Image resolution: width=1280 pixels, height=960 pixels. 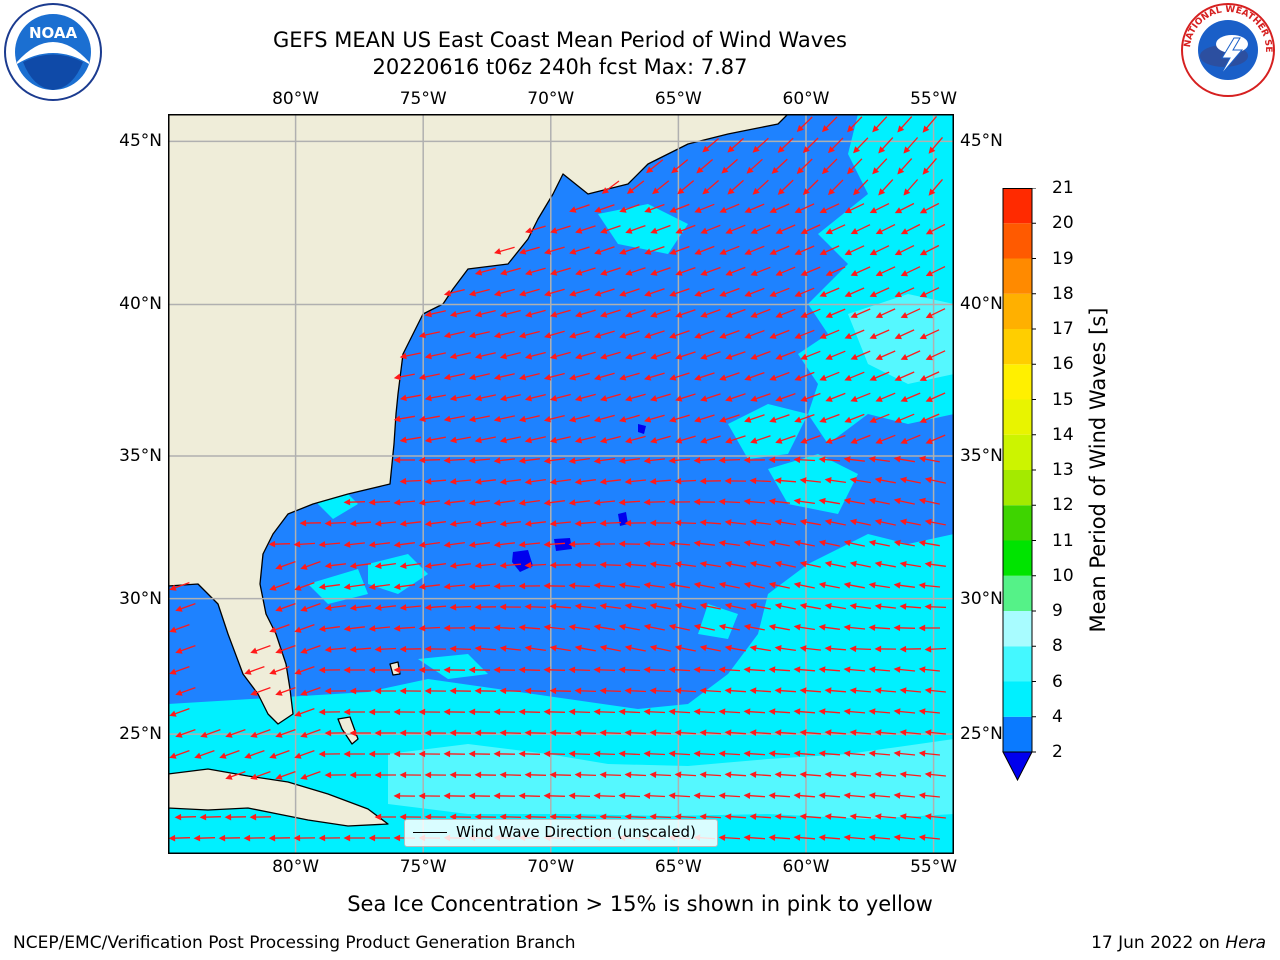 What do you see at coordinates (140, 456) in the screenshot?
I see `lat-tick-label: 35°N` at bounding box center [140, 456].